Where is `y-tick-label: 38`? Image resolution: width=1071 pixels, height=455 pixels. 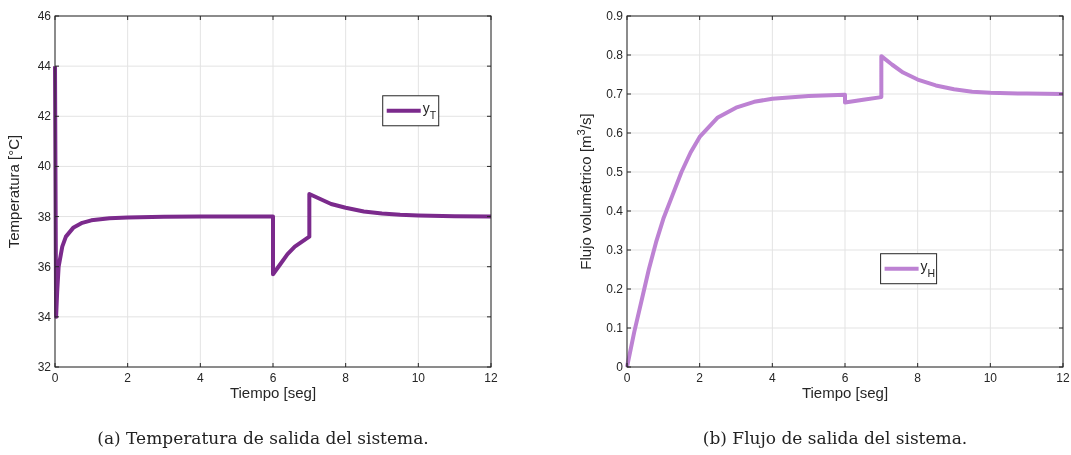
y-tick-label: 38 is located at coordinates (44, 216).